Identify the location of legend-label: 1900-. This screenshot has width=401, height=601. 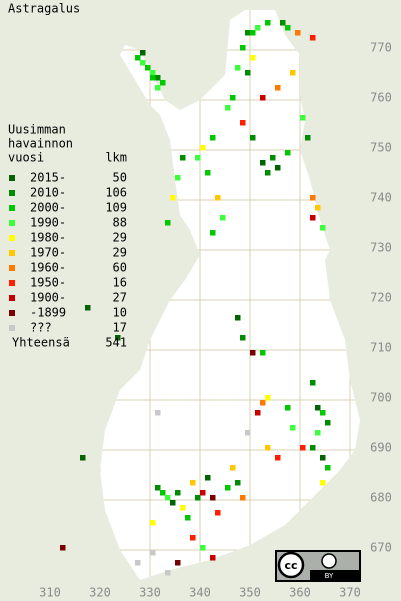
(48, 298).